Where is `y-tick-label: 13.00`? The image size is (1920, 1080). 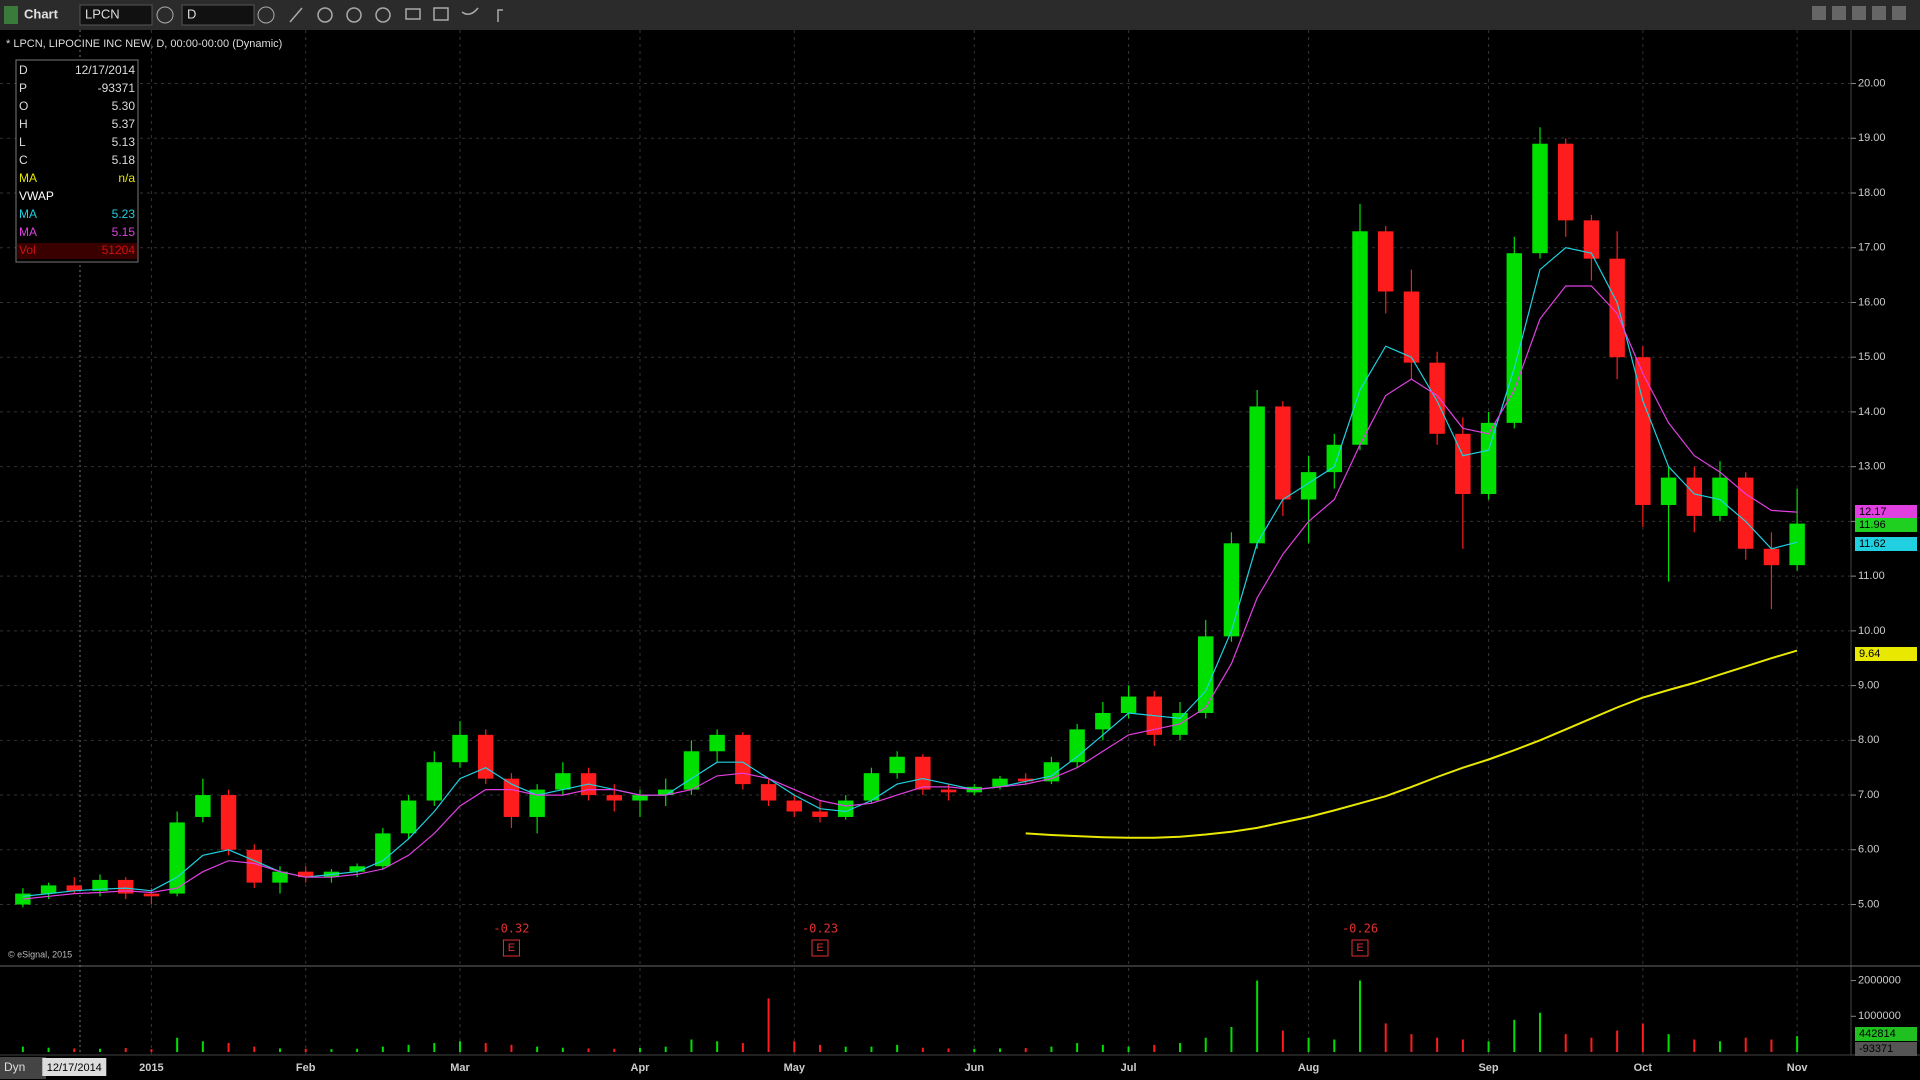
y-tick-label: 13.00 is located at coordinates (1872, 467).